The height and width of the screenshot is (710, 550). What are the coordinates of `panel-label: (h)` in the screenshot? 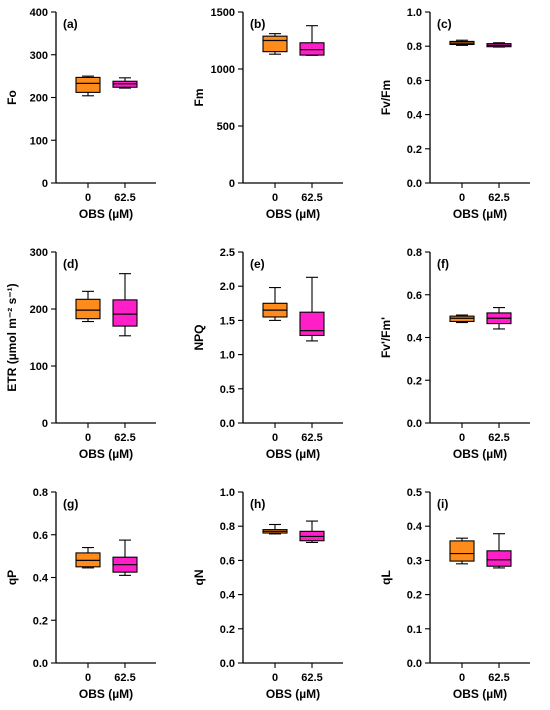 It's located at (257, 504).